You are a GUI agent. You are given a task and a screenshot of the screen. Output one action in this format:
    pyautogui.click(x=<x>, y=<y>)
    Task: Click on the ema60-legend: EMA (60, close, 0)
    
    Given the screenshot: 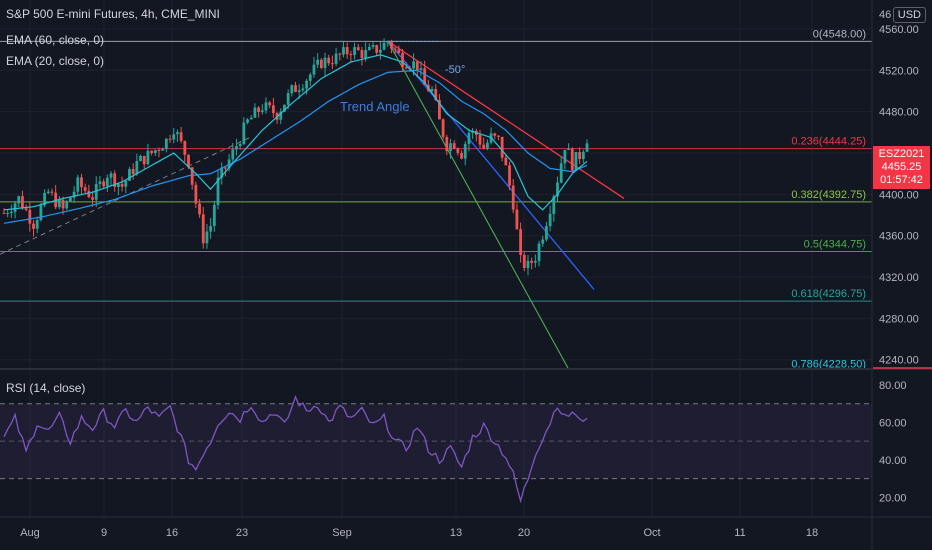 What is the action you would take?
    pyautogui.click(x=55, y=40)
    